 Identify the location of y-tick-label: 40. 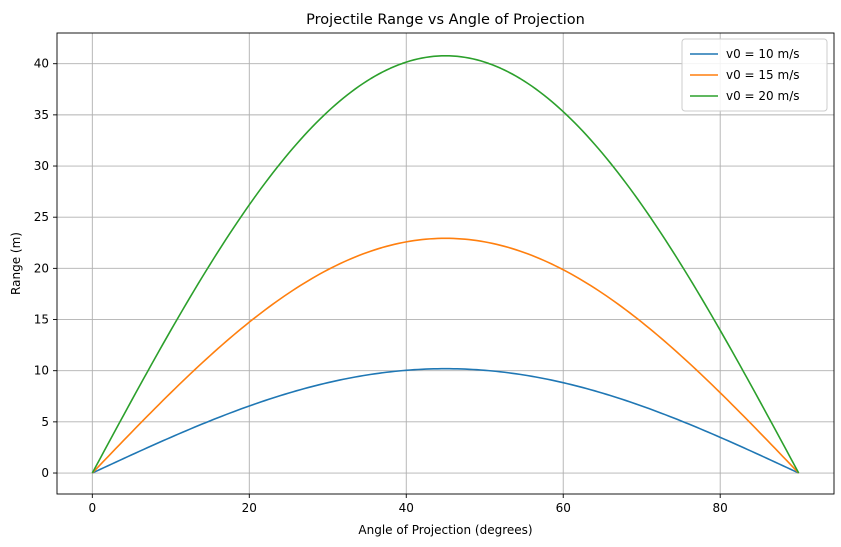
(41, 64).